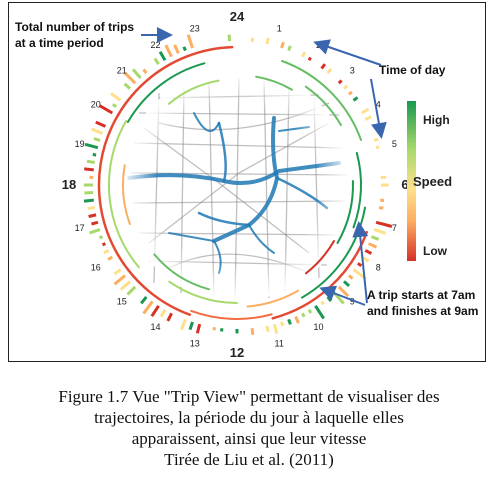 The image size is (498, 490). What do you see at coordinates (195, 29) in the screenshot?
I see `hour-label: 23` at bounding box center [195, 29].